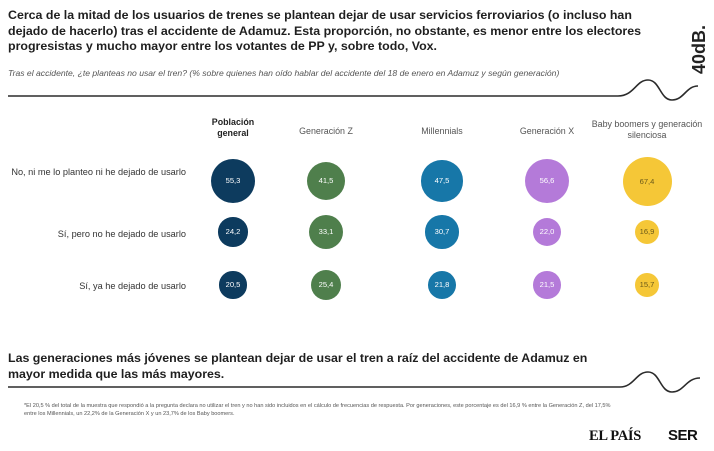  What do you see at coordinates (647, 285) in the screenshot?
I see `bubble-si-ya-dejado-baby-boomers: 15,7` at bounding box center [647, 285].